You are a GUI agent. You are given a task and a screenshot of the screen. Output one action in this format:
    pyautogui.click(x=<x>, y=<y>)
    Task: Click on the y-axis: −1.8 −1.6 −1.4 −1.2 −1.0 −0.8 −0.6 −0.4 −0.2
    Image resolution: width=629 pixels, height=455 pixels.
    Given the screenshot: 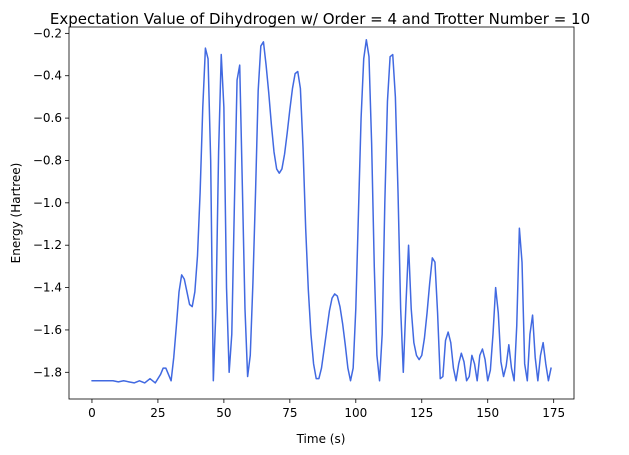 What is the action you would take?
    pyautogui.click(x=51, y=202)
    